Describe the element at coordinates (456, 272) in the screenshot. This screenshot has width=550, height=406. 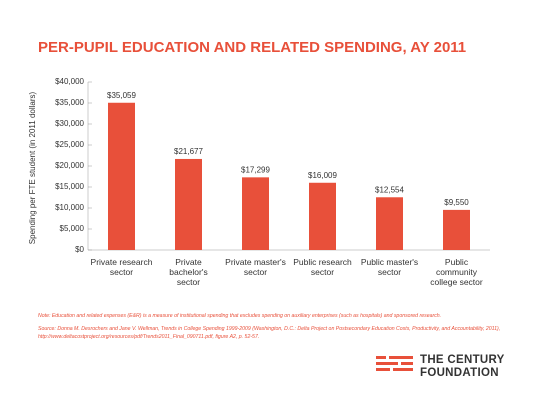
I see `x-tick-label: Public community college sector` at that location.